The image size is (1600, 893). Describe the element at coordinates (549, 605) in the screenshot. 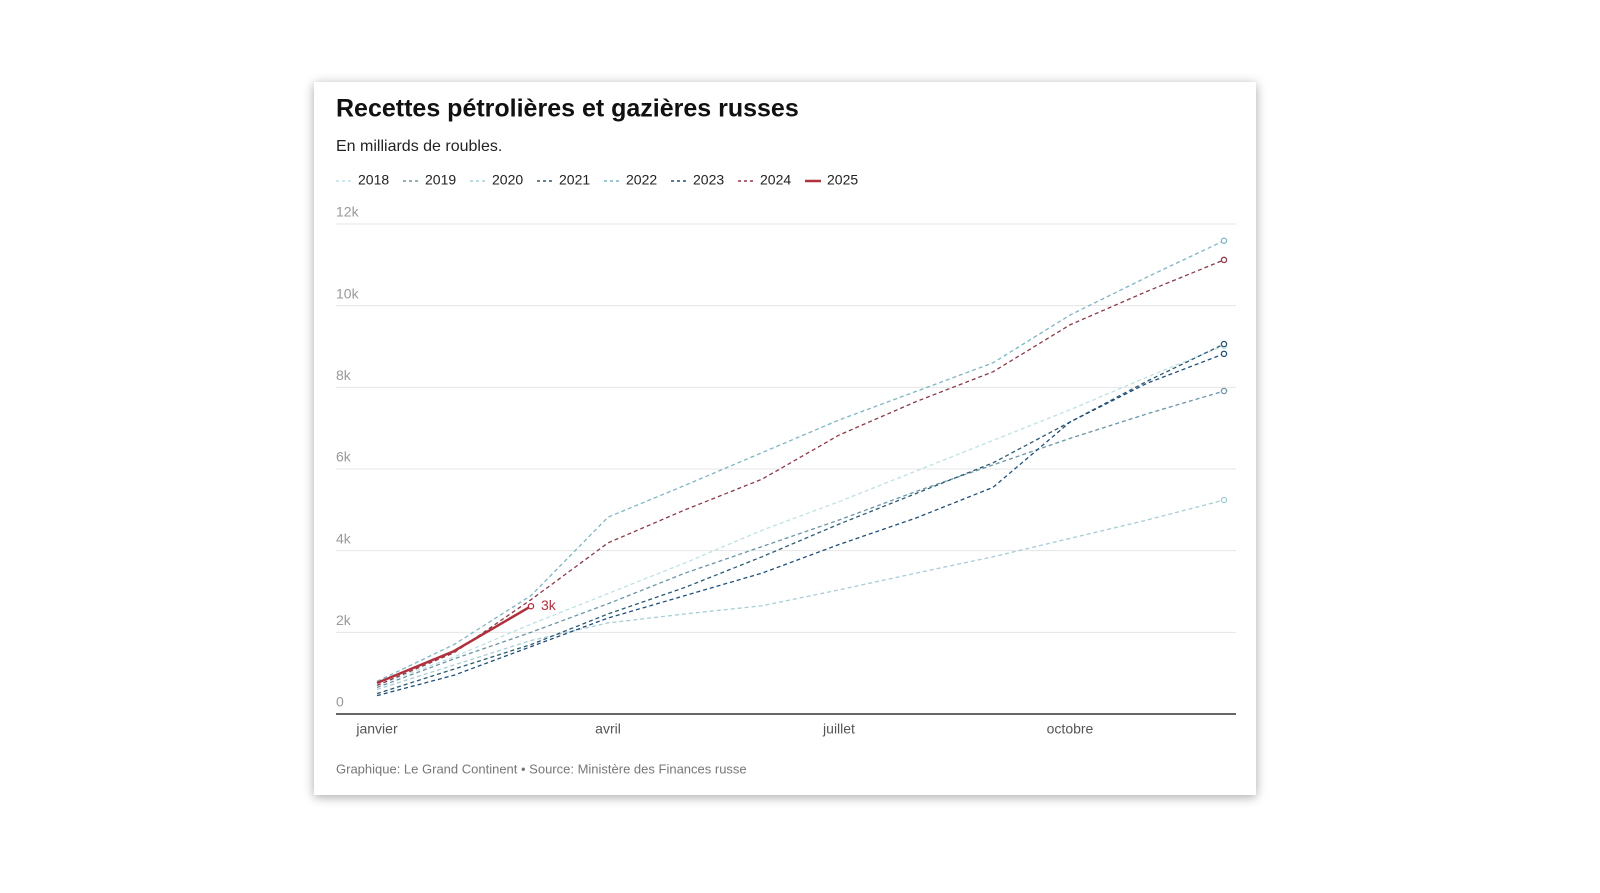

I see `data-label: 3k` at that location.